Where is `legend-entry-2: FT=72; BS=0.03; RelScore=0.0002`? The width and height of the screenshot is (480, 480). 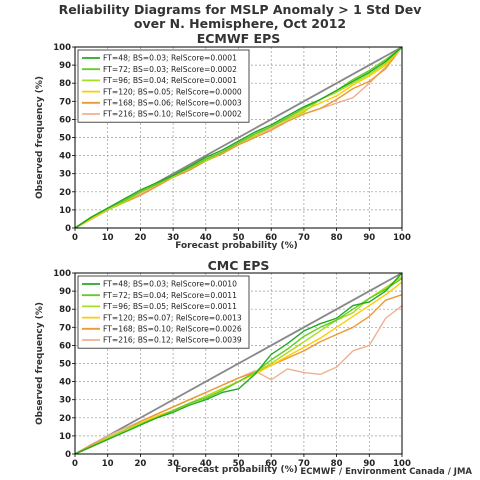
legend-entry-2: FT=72; BS=0.03; RelScore=0.0002 is located at coordinates (170, 69).